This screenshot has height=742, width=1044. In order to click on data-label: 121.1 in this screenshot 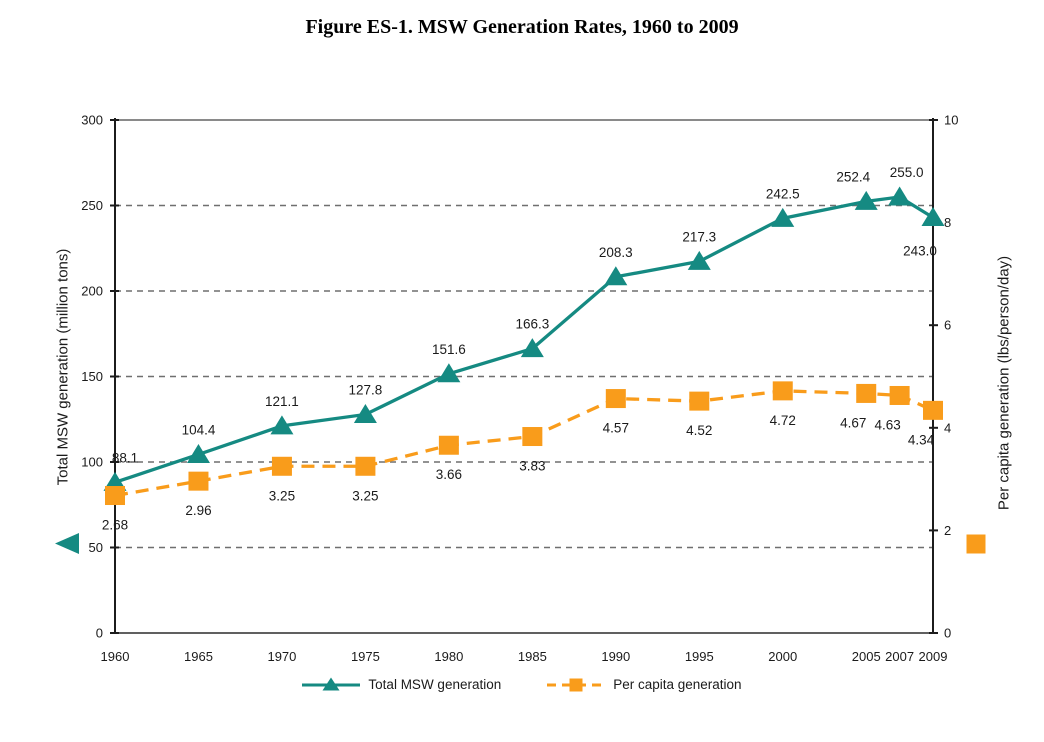, I will do `click(282, 401)`.